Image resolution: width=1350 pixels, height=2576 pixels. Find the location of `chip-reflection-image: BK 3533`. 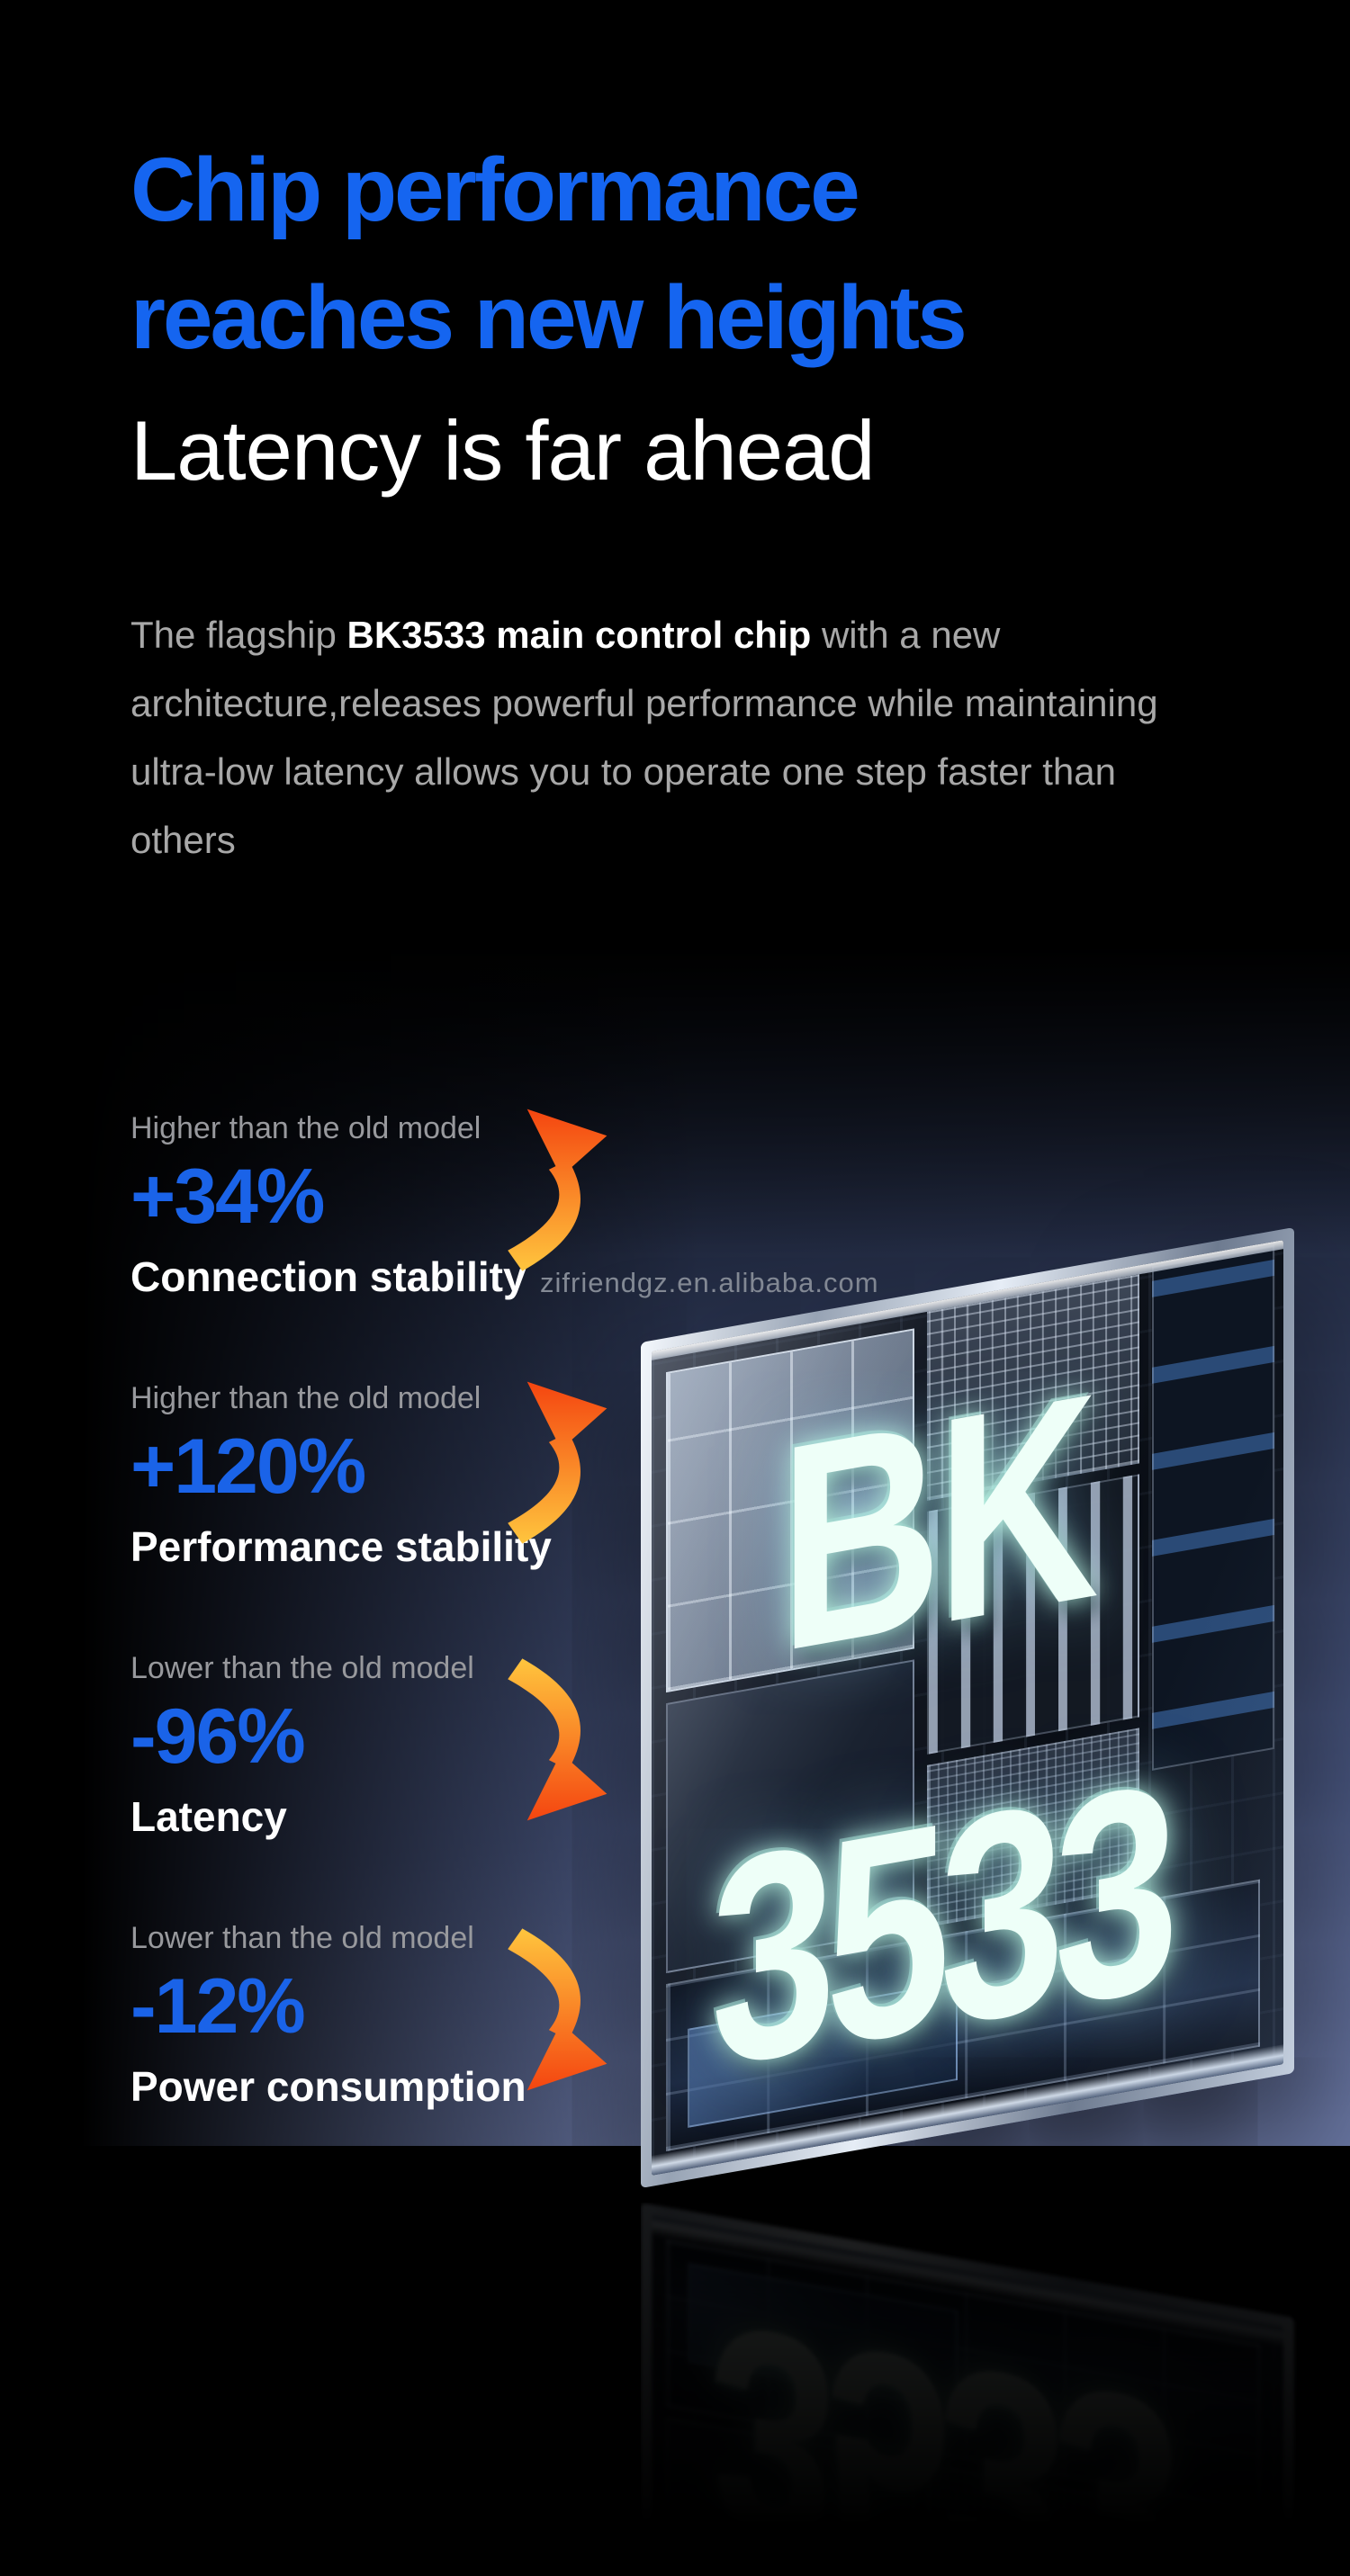

chip-reflection-image: BK 3533 is located at coordinates (967, 2389).